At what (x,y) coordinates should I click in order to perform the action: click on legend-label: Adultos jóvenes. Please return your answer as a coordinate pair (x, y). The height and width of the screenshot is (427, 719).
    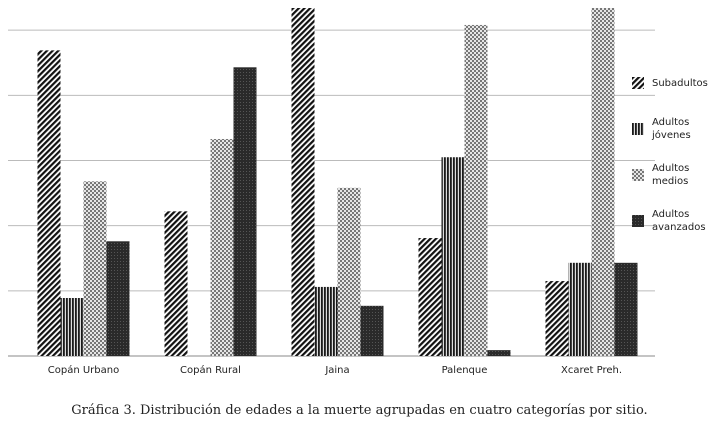
    Looking at the image, I should click on (671, 129).